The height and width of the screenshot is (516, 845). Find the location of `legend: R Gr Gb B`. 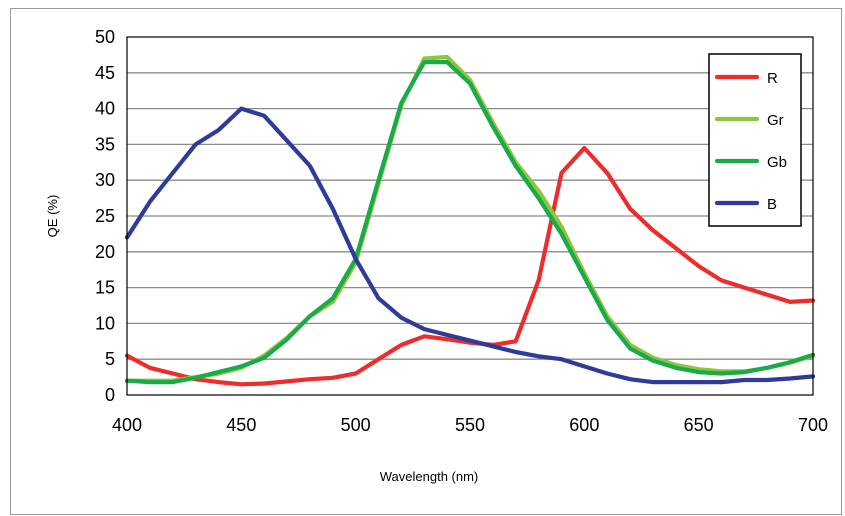

legend: R Gr Gb B is located at coordinates (755, 140).